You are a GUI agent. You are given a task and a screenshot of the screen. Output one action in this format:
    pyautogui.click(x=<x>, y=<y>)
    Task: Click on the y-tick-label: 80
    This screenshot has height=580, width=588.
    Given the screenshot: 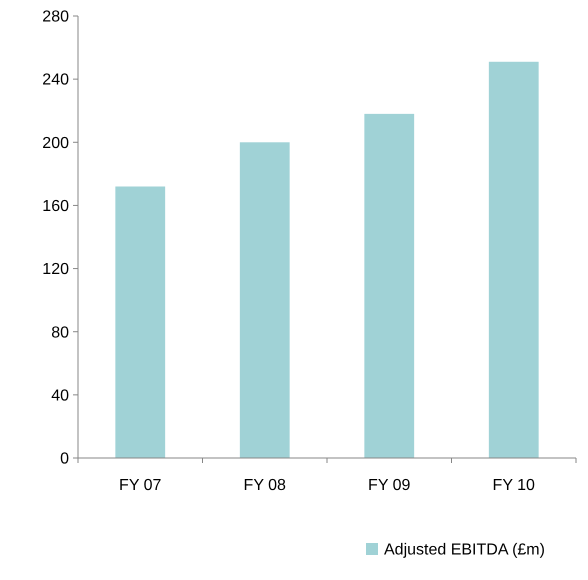 What is the action you would take?
    pyautogui.click(x=60, y=333)
    